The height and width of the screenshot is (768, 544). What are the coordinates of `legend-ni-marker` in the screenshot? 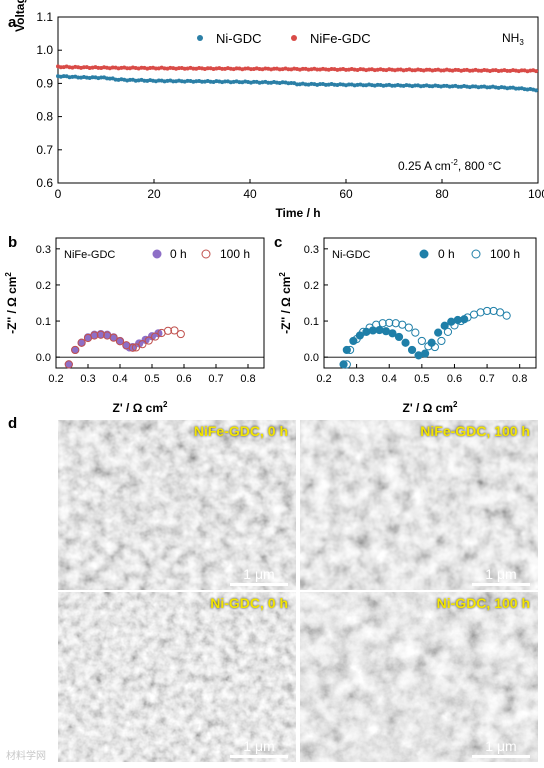 It's located at (200, 38).